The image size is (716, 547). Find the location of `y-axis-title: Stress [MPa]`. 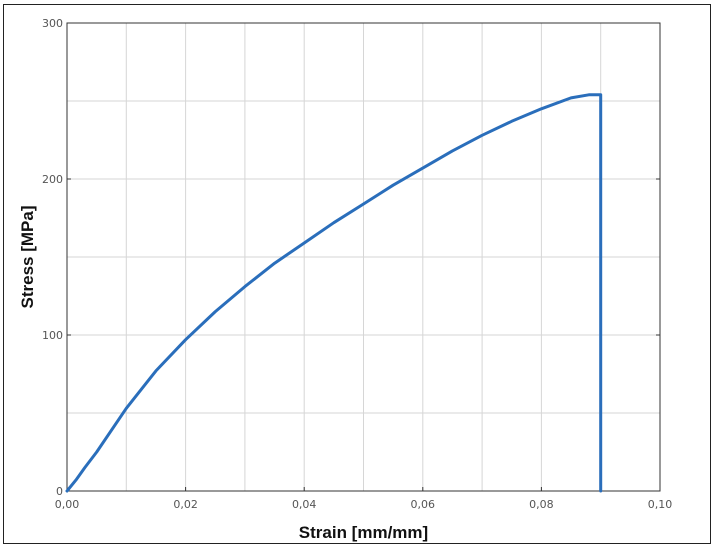

y-axis-title: Stress [MPa] is located at coordinates (27, 257).